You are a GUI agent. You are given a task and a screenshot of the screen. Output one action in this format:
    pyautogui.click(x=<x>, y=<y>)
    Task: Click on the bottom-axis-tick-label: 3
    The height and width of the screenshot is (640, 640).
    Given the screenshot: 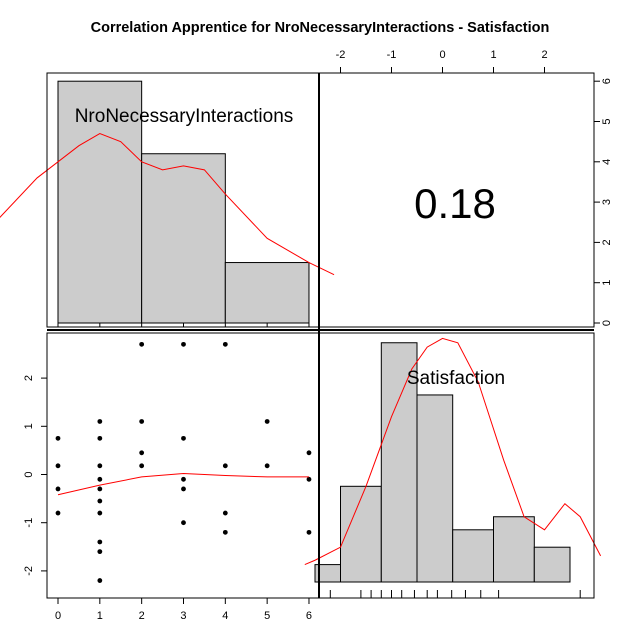 What is the action you would take?
    pyautogui.click(x=183, y=616)
    